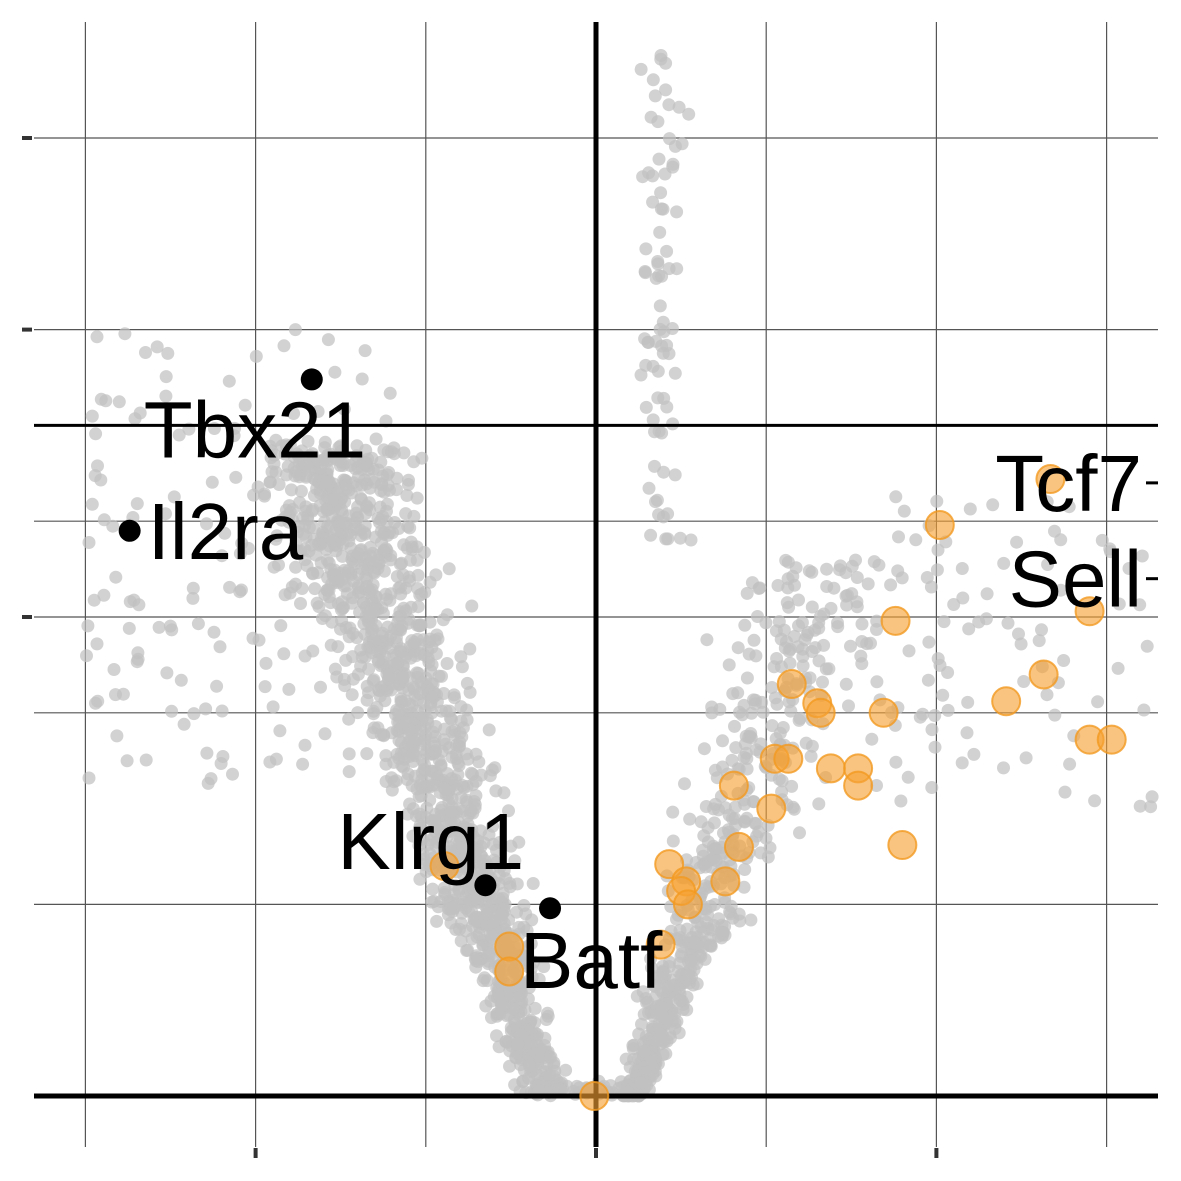  What do you see at coordinates (430, 841) in the screenshot?
I see `gene-label-klrg1: Klrg1` at bounding box center [430, 841].